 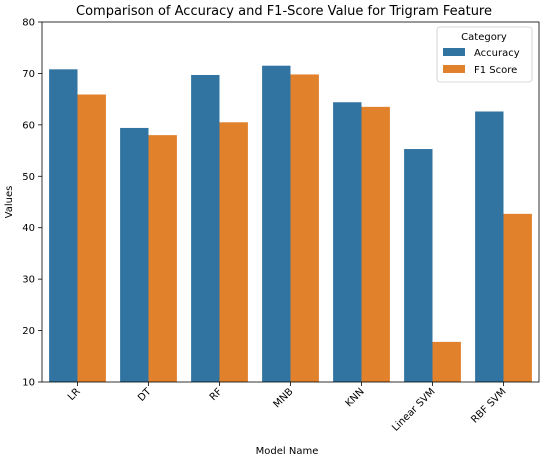 What do you see at coordinates (287, 451) in the screenshot?
I see `x-axis-label: Model Name` at bounding box center [287, 451].